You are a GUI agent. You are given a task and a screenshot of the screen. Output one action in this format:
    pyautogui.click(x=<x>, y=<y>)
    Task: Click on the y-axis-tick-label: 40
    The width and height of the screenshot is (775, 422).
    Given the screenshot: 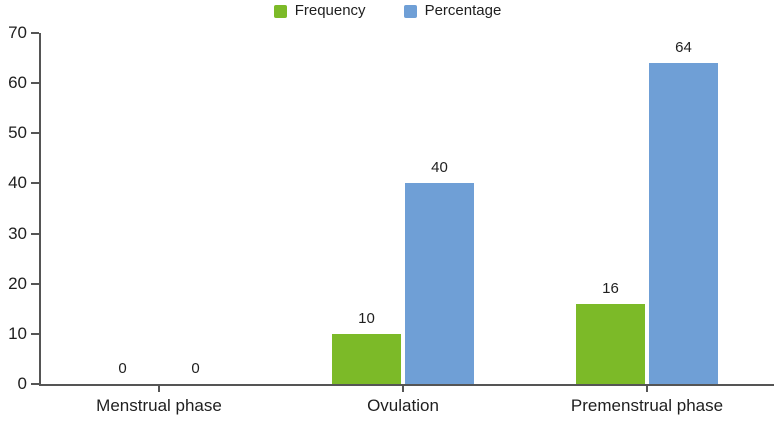 What is the action you would take?
    pyautogui.click(x=17, y=182)
    